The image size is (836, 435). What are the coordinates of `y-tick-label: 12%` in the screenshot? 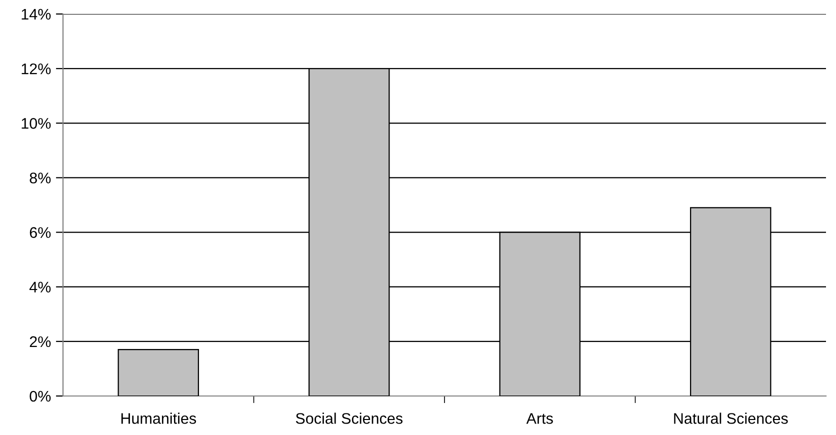 It's located at (36, 68).